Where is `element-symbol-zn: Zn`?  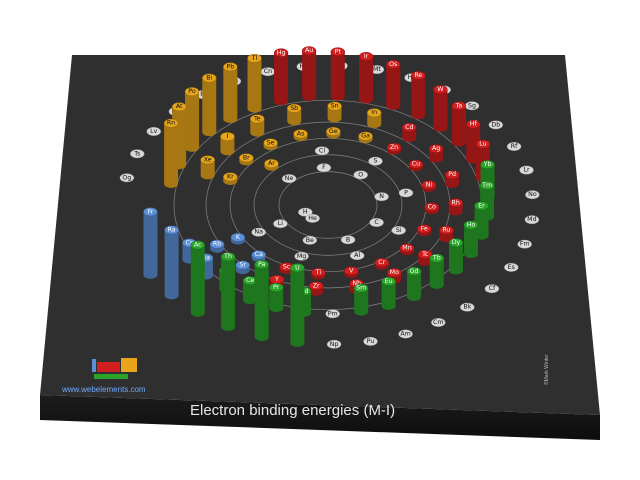 element-symbol-zn: Zn is located at coordinates (394, 147).